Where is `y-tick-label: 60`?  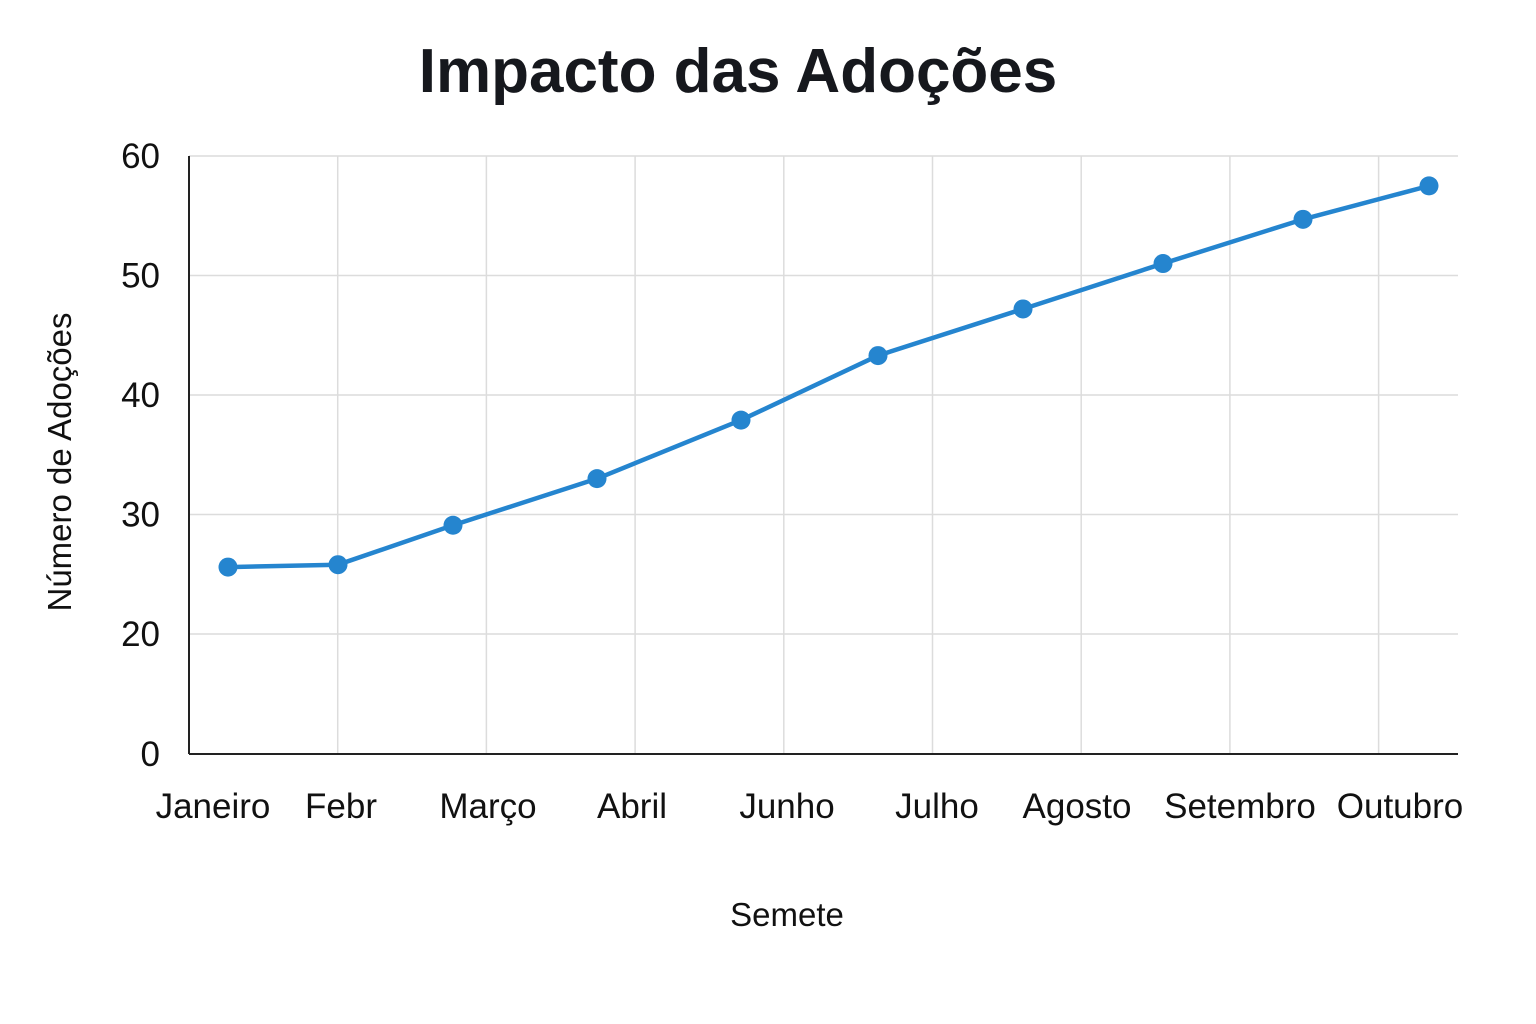 y-tick-label: 60 is located at coordinates (140, 156).